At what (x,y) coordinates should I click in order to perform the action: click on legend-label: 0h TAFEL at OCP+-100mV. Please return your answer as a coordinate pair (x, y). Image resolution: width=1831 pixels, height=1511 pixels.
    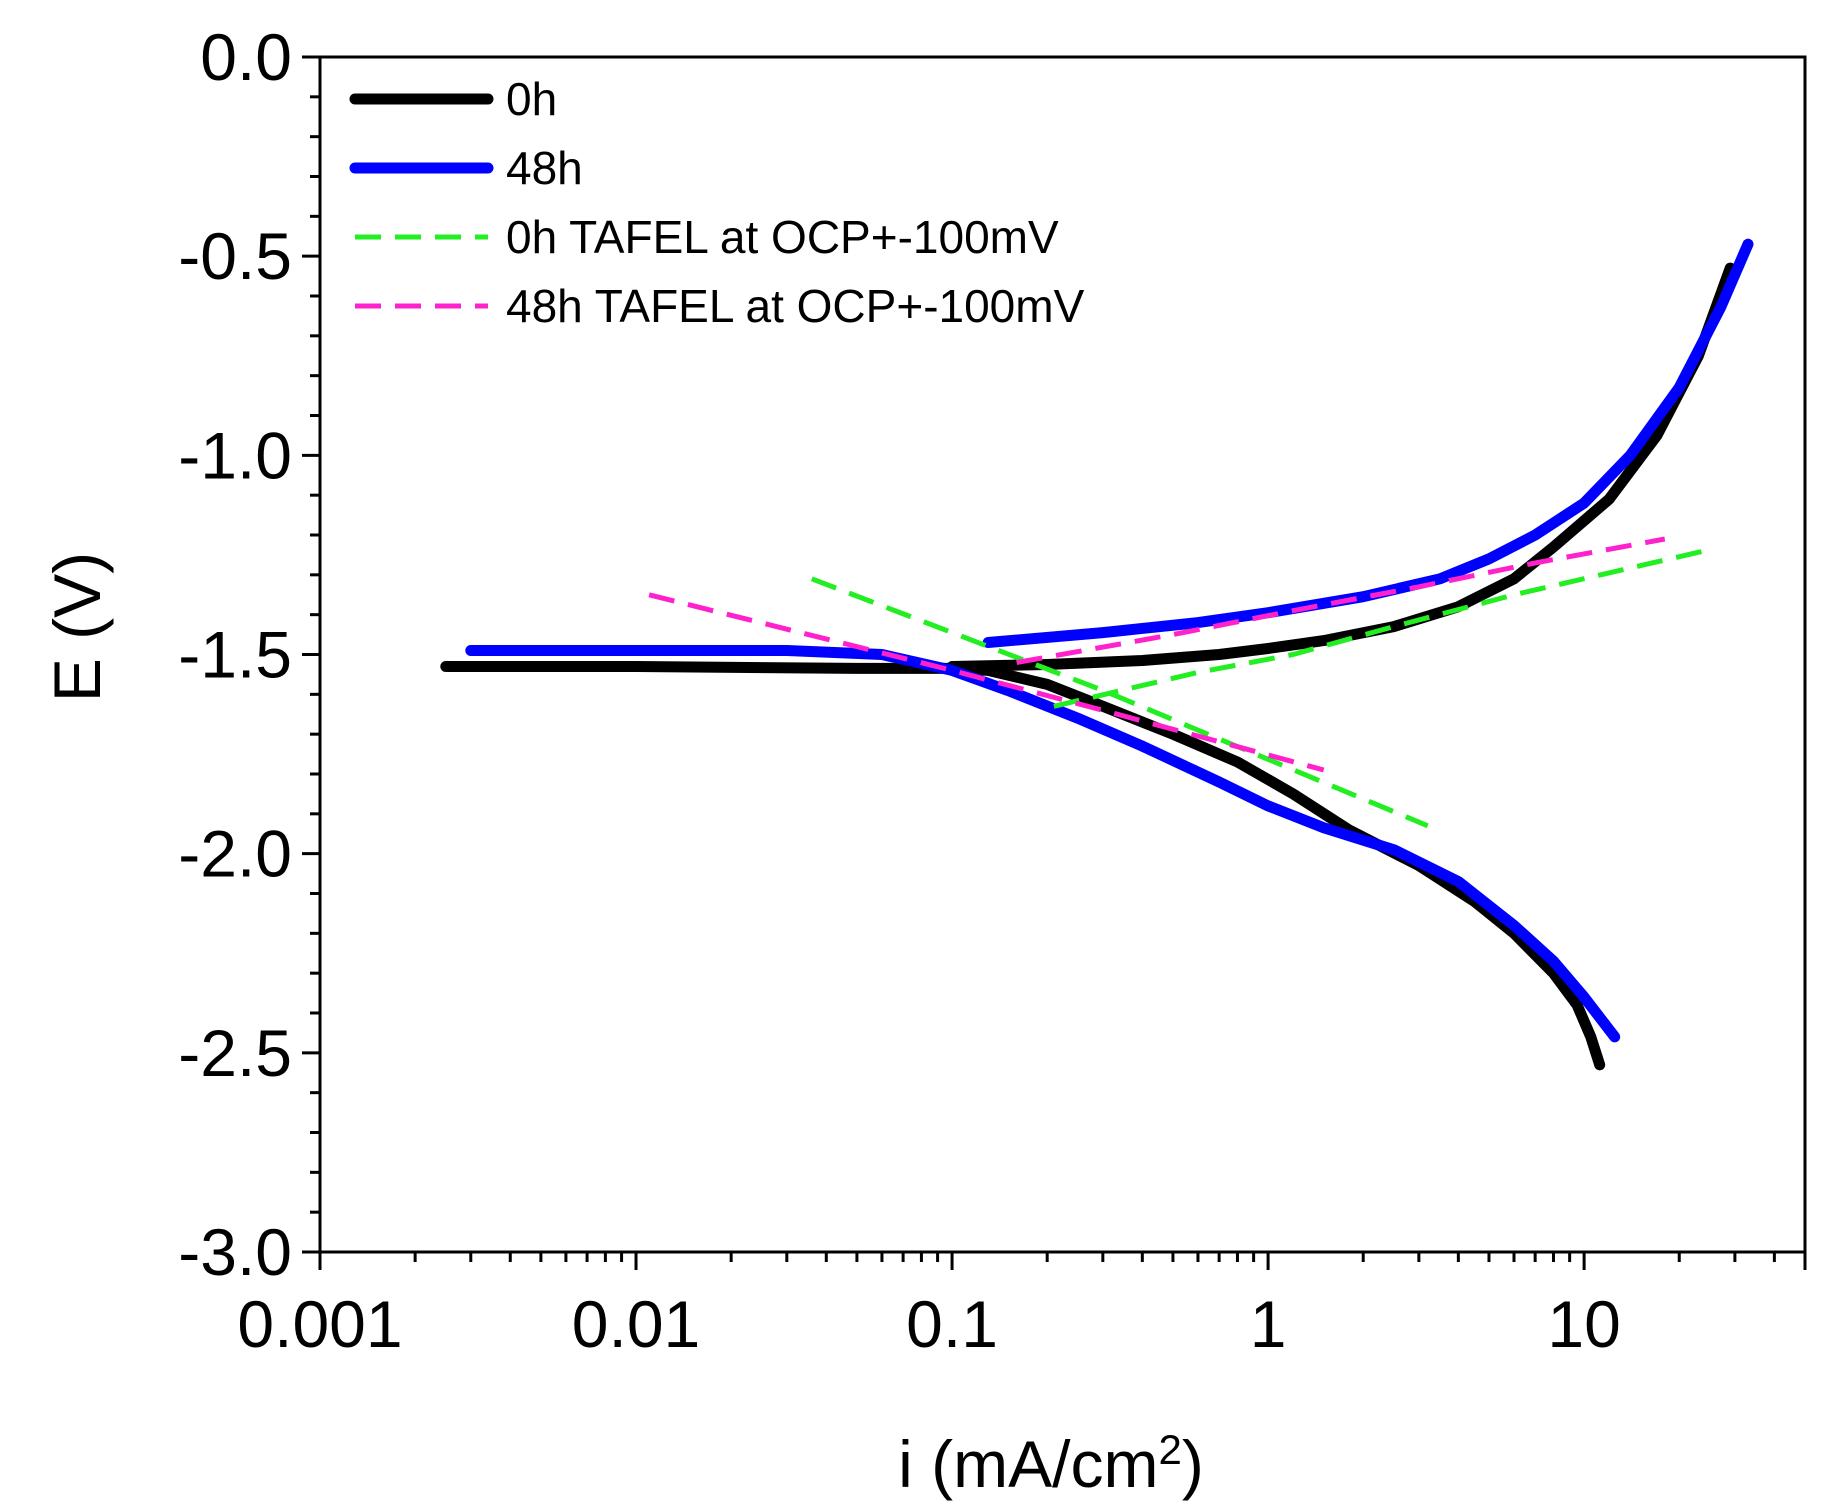
    Looking at the image, I should click on (782, 237).